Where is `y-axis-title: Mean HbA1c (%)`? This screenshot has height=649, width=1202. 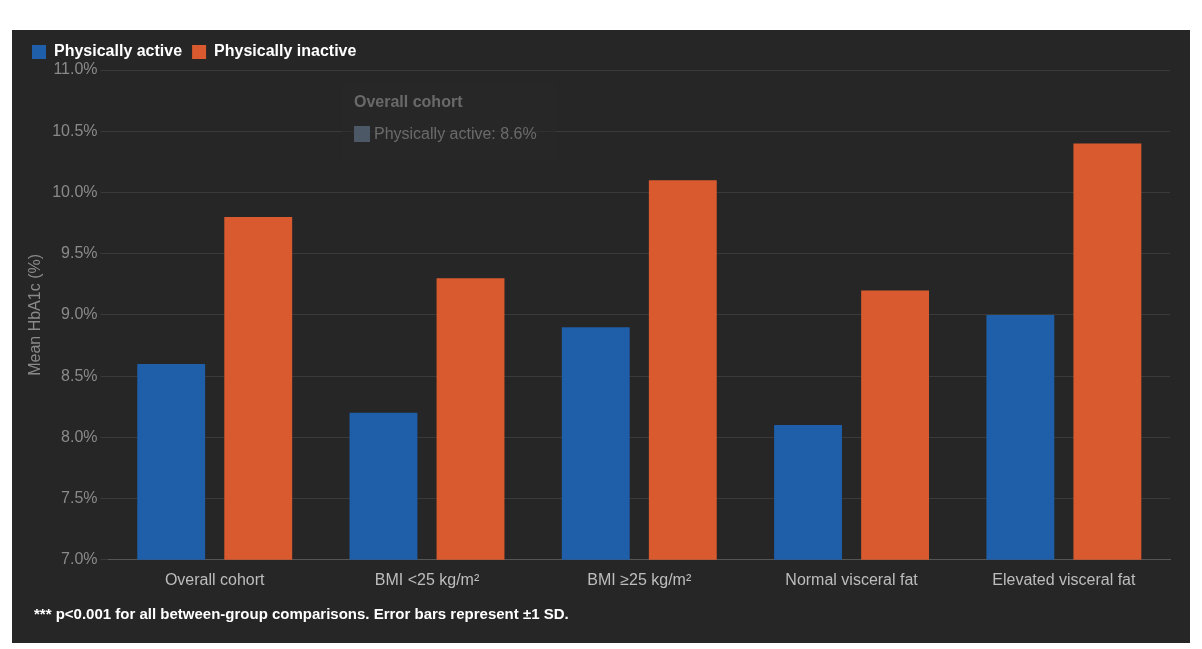 y-axis-title: Mean HbA1c (%) is located at coordinates (35, 314).